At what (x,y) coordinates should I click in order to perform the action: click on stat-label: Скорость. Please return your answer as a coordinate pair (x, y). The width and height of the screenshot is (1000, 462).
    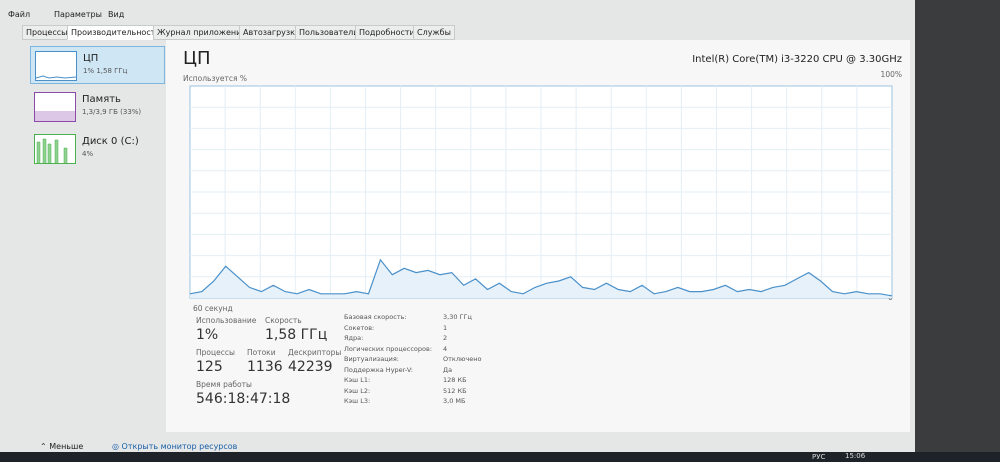
    Looking at the image, I should click on (283, 320).